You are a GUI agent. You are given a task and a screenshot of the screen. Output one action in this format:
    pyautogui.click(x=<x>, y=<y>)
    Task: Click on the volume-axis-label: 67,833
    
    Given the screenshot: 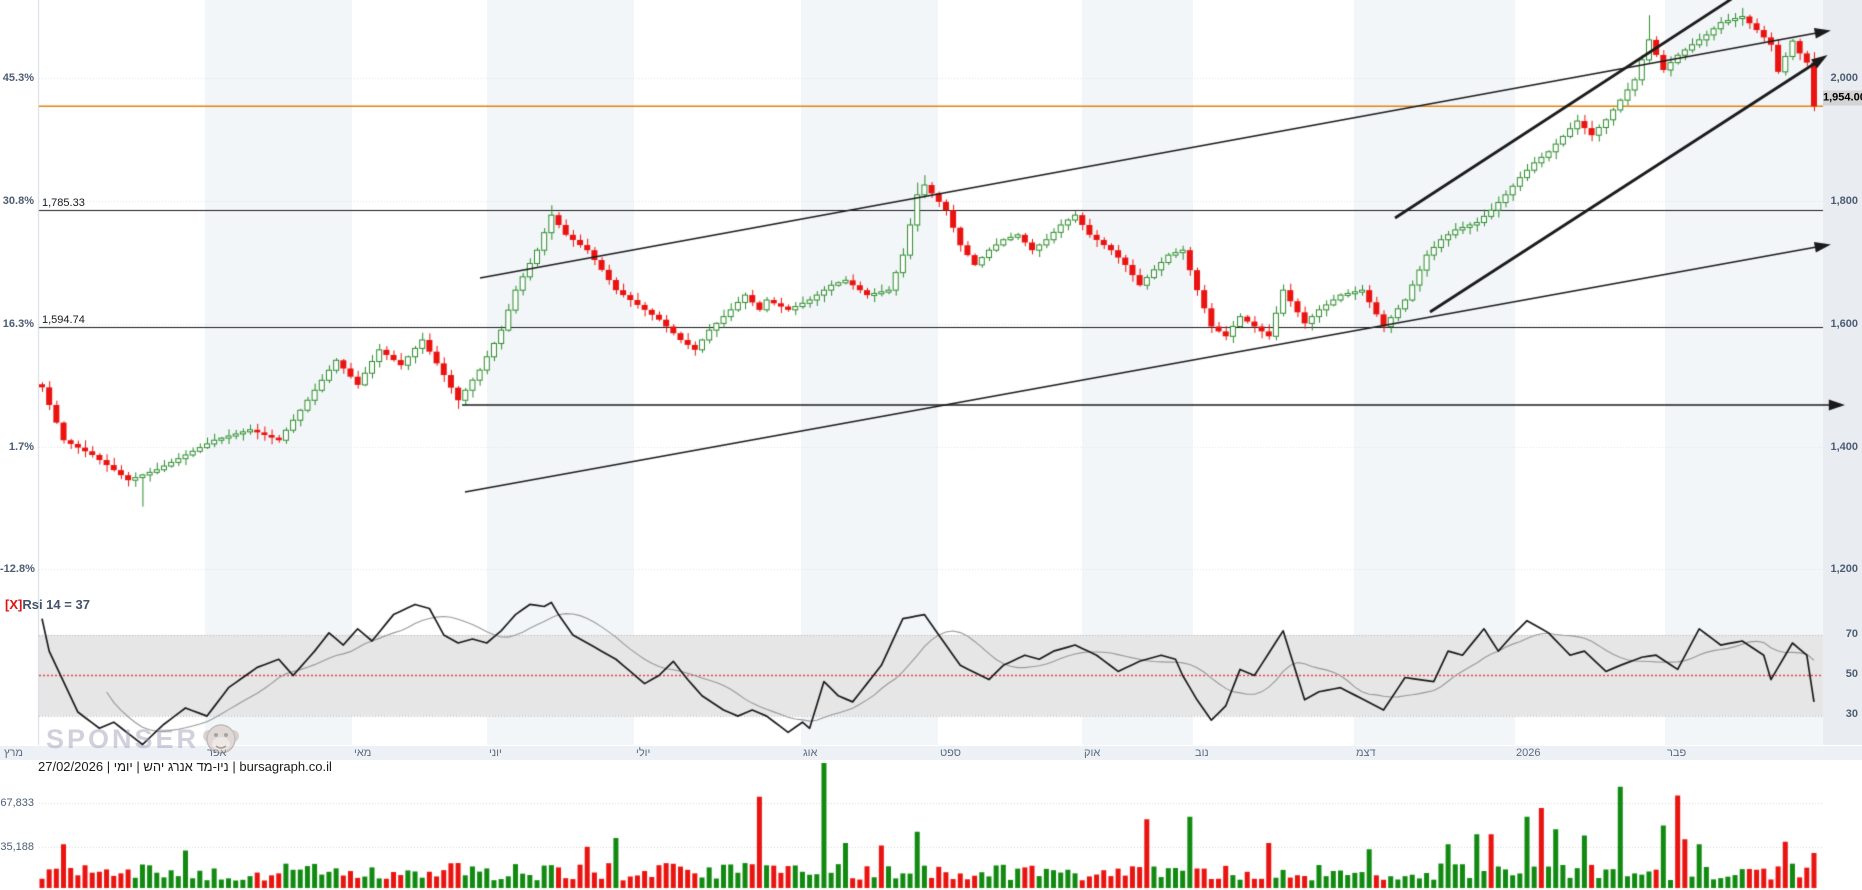 What is the action you would take?
    pyautogui.click(x=17, y=803)
    